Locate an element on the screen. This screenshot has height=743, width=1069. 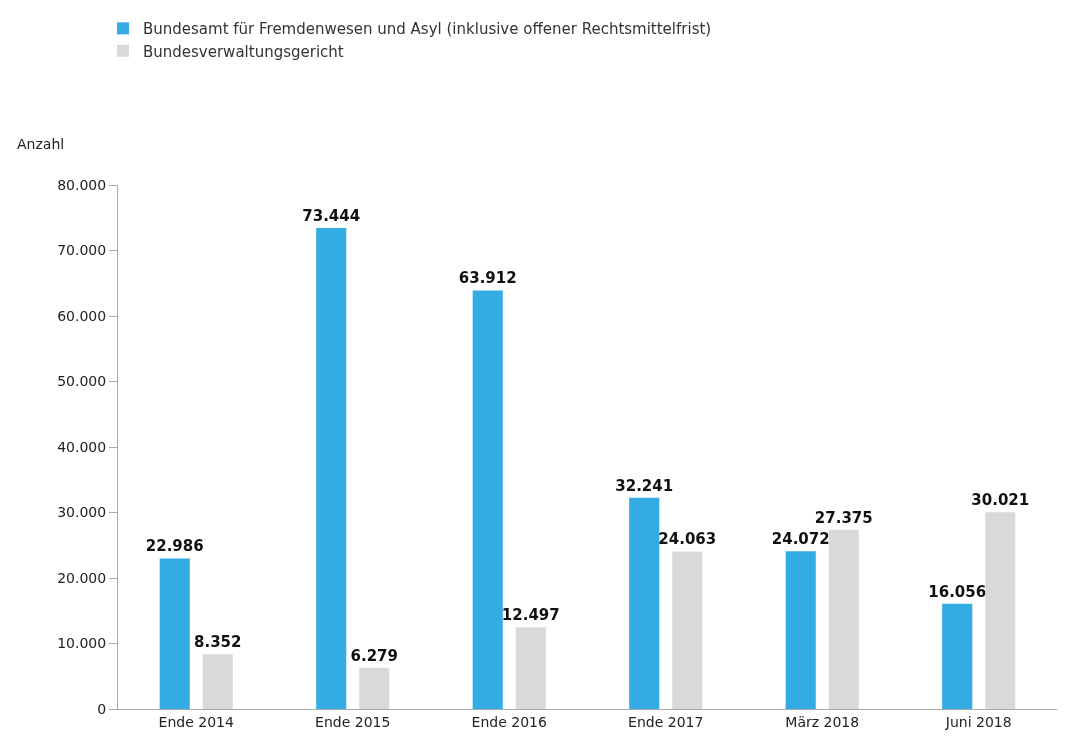
y-tick-label: 30.000 is located at coordinates (82, 512).